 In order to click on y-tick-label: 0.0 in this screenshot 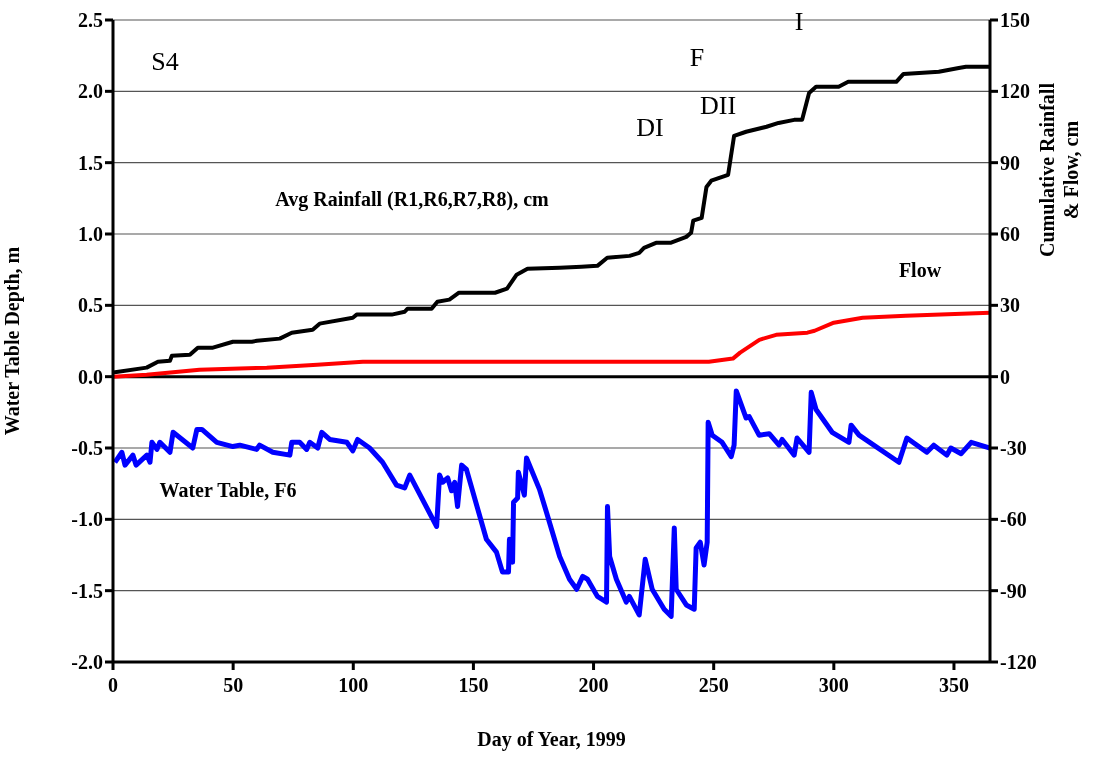, I will do `click(90, 376)`.